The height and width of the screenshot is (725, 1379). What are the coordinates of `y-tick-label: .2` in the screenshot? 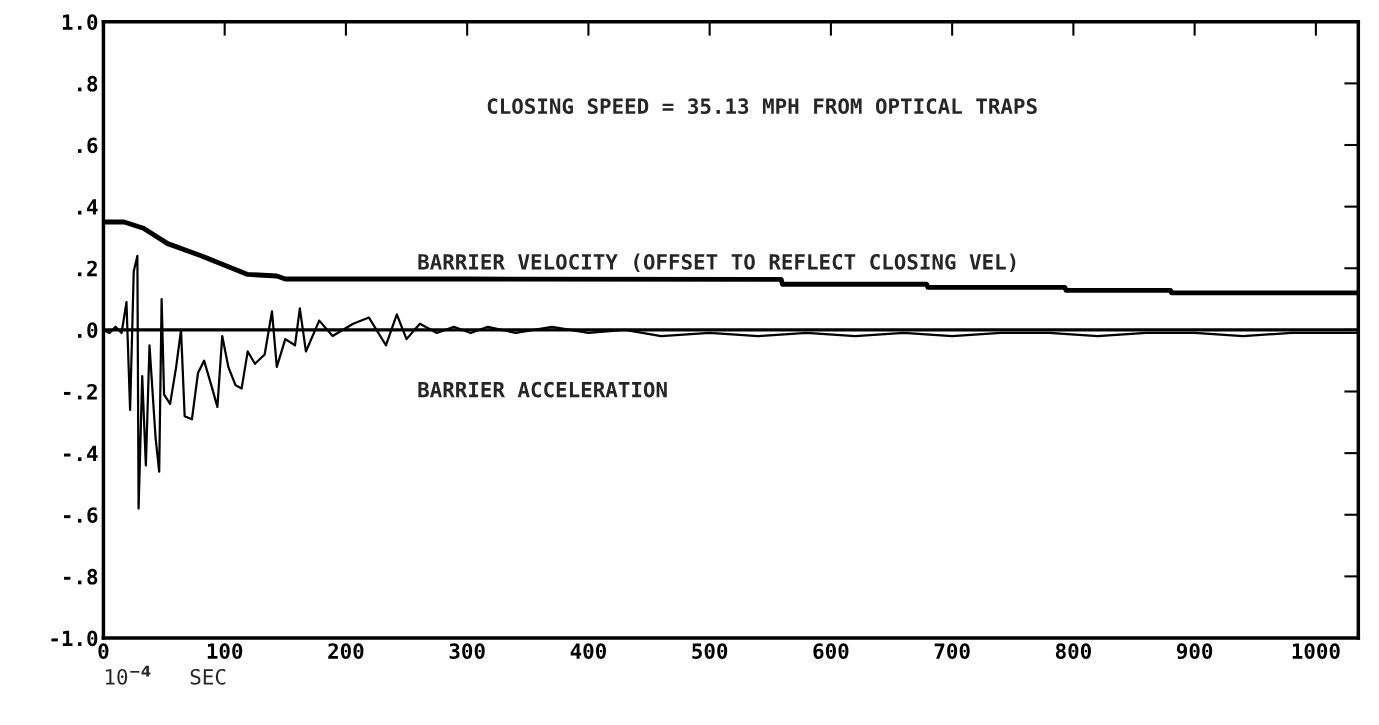 It's located at (87, 268).